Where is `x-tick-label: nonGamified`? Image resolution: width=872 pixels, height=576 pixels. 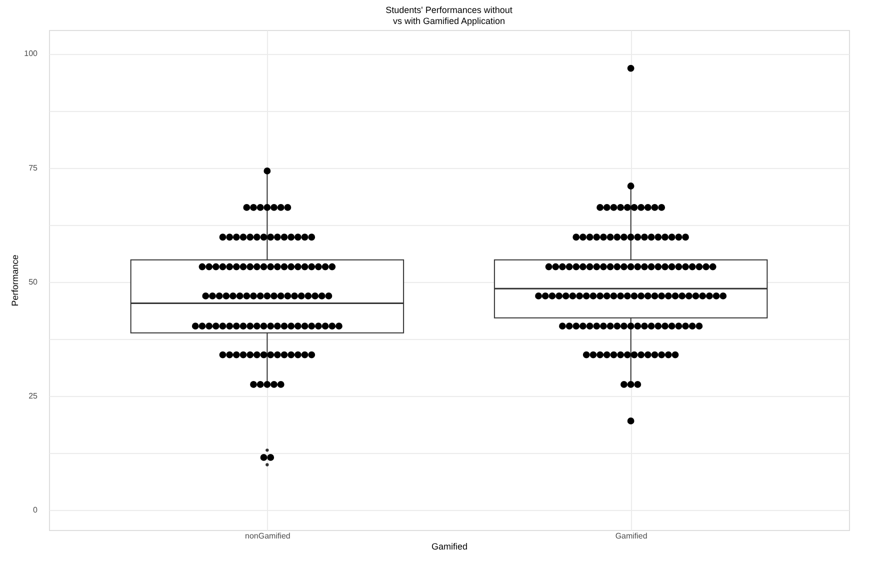 x-tick-label: nonGamified is located at coordinates (267, 536).